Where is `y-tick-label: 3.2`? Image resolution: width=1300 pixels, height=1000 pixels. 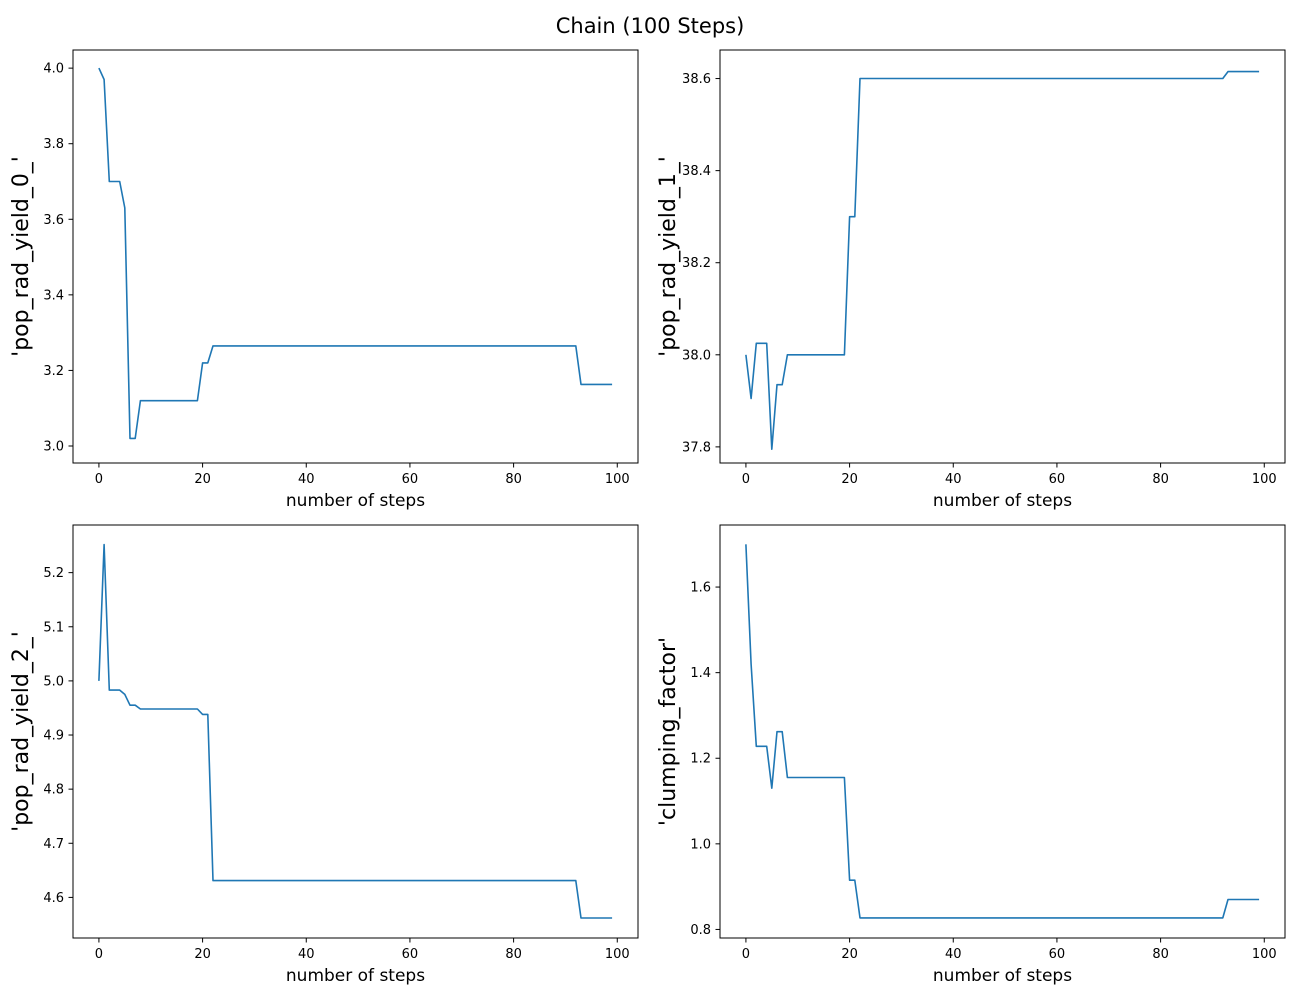
y-tick-label: 3.2 is located at coordinates (53, 371).